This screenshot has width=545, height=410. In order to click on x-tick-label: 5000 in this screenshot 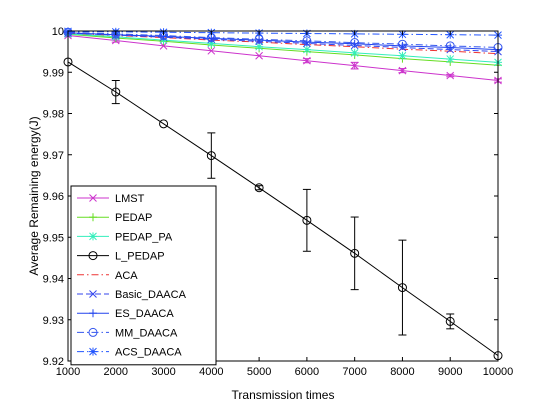, I will do `click(259, 372)`.